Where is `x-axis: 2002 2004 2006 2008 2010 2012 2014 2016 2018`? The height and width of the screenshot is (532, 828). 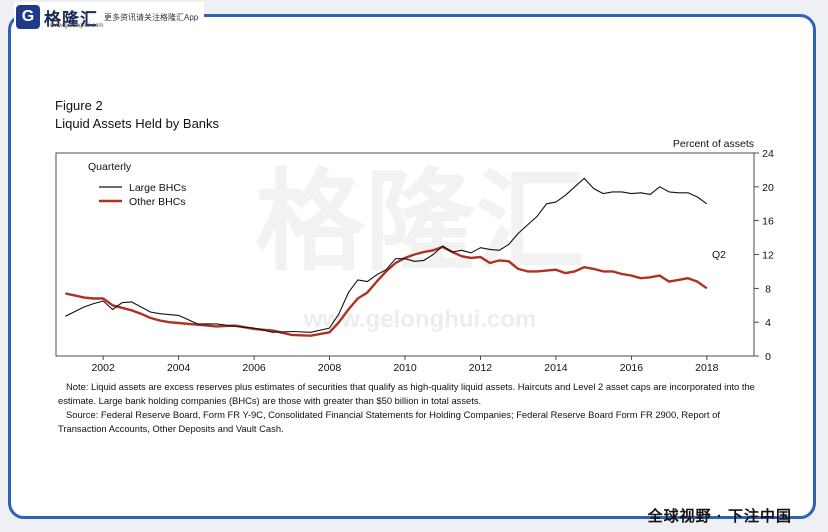 x-axis: 2002 2004 2006 2008 2010 2012 2014 2016 2018 is located at coordinates (405, 365).